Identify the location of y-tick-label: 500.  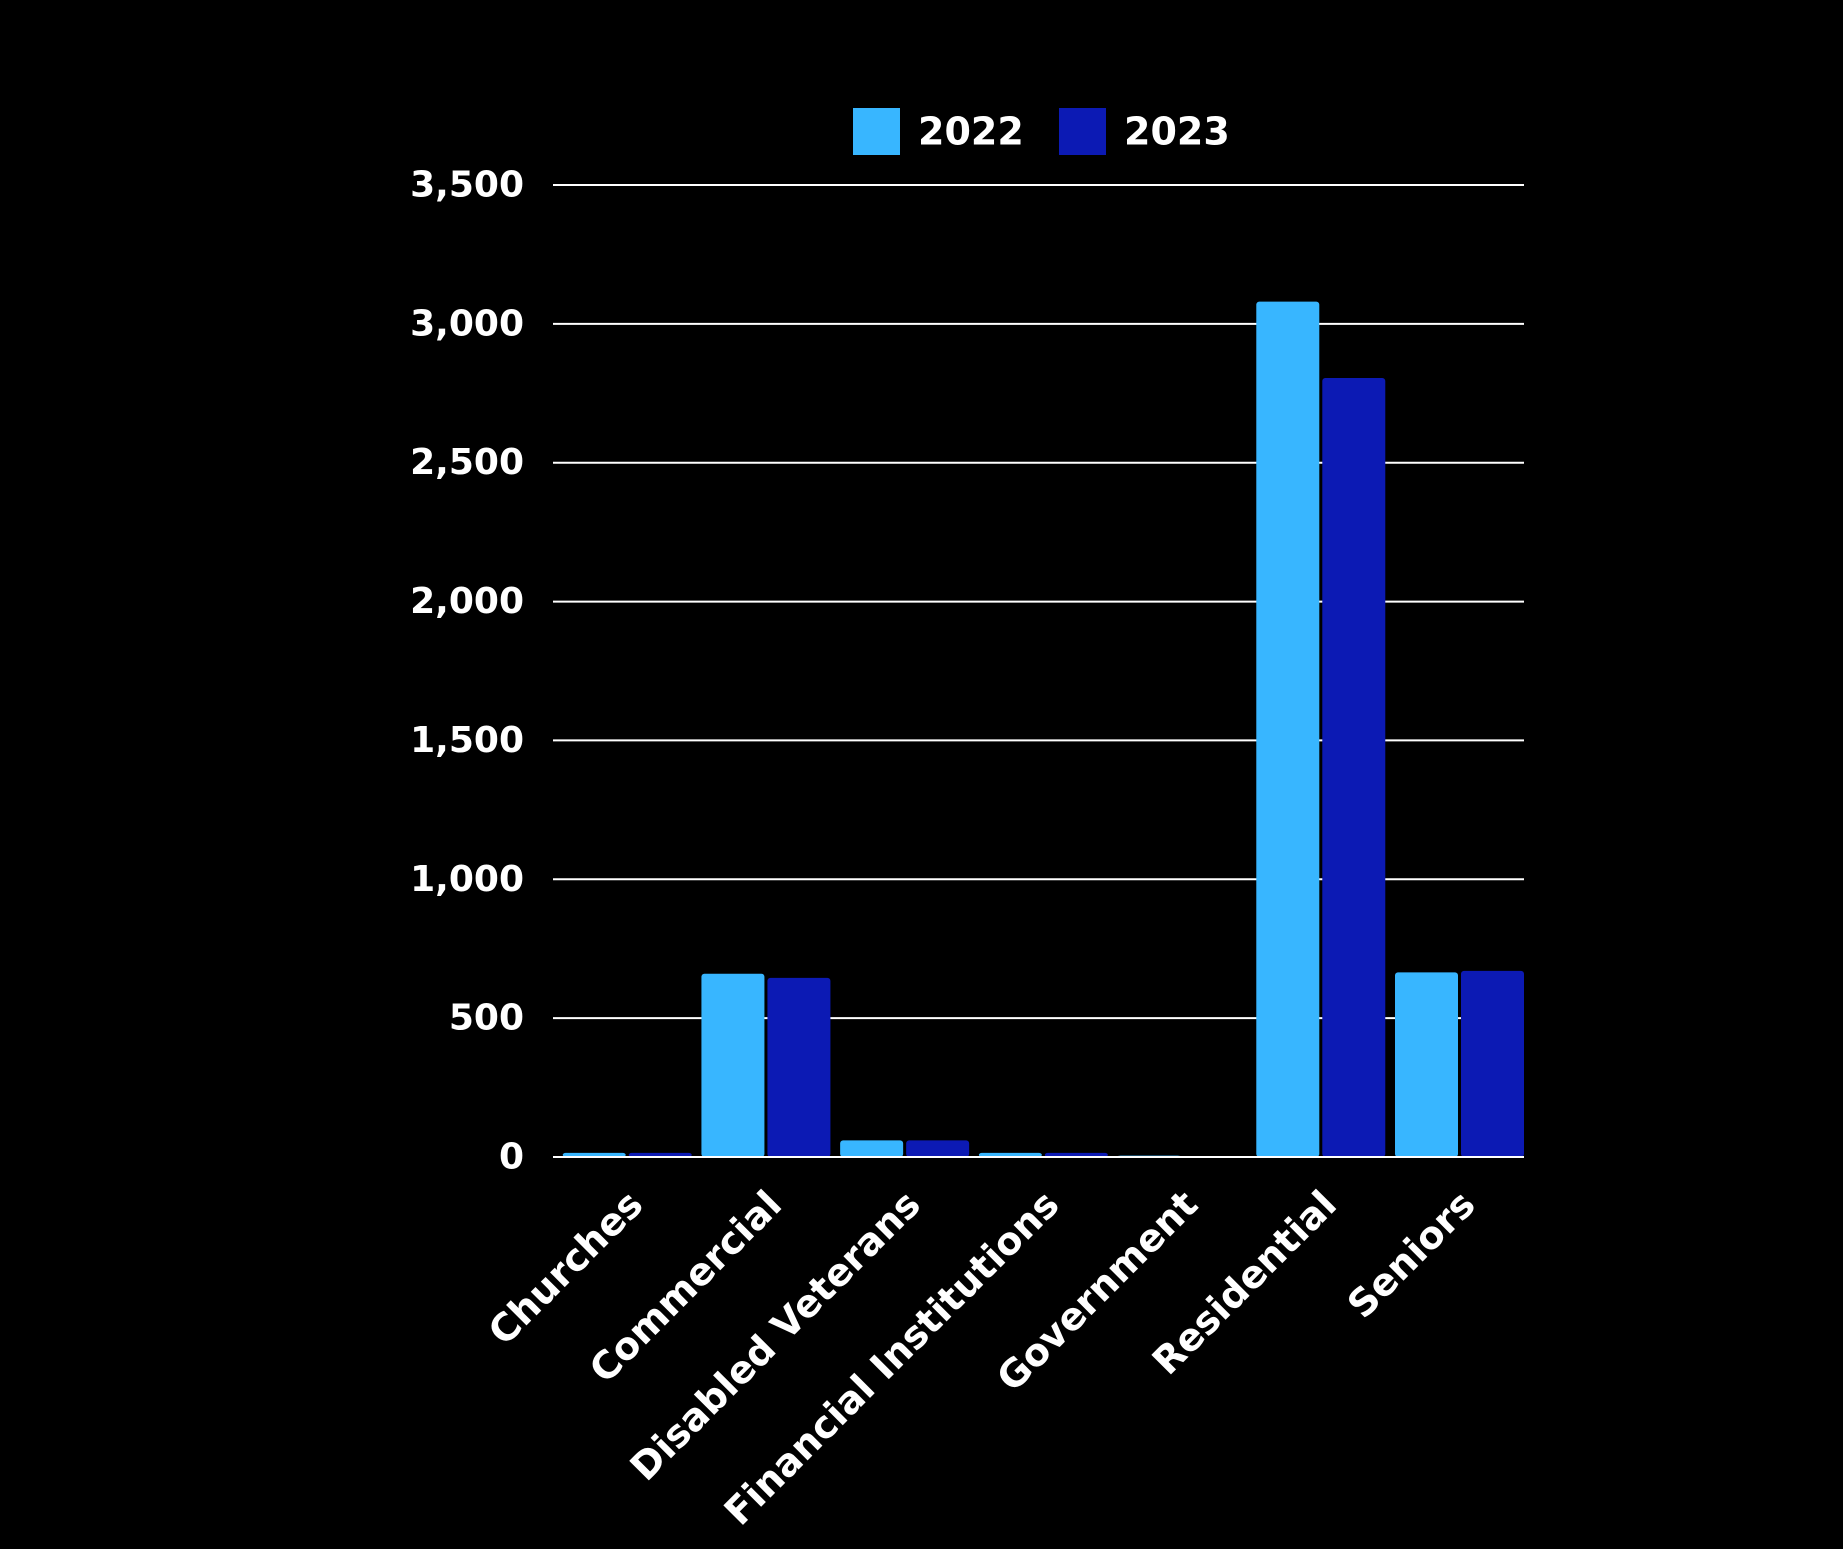
(486, 1018).